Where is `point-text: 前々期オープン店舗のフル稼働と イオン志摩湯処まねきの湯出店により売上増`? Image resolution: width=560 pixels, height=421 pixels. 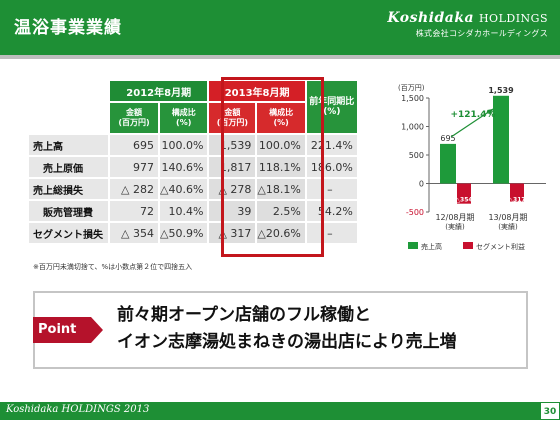
point-text: 前々期オープン店舗のフル稼働と イオン志摩湯処まねきの湯出店により売上増 is located at coordinates (287, 329).